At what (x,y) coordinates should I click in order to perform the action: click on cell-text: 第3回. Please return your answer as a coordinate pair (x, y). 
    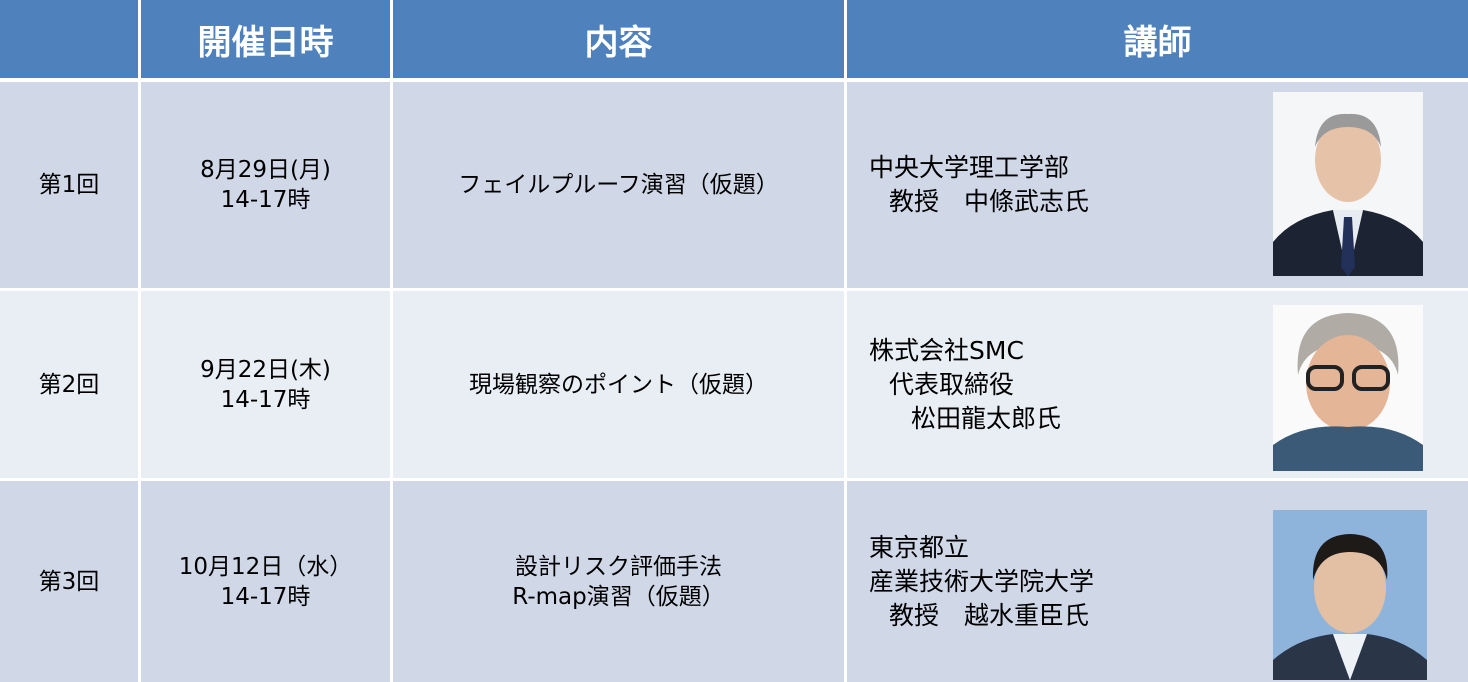
    Looking at the image, I should click on (69, 581).